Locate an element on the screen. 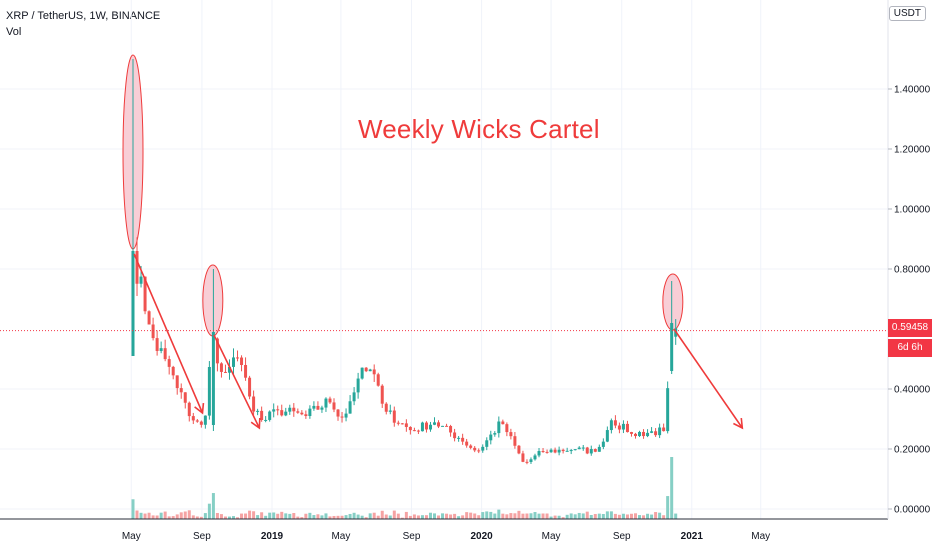 The image size is (932, 550). volume-indicator-label: Vol is located at coordinates (14, 32).